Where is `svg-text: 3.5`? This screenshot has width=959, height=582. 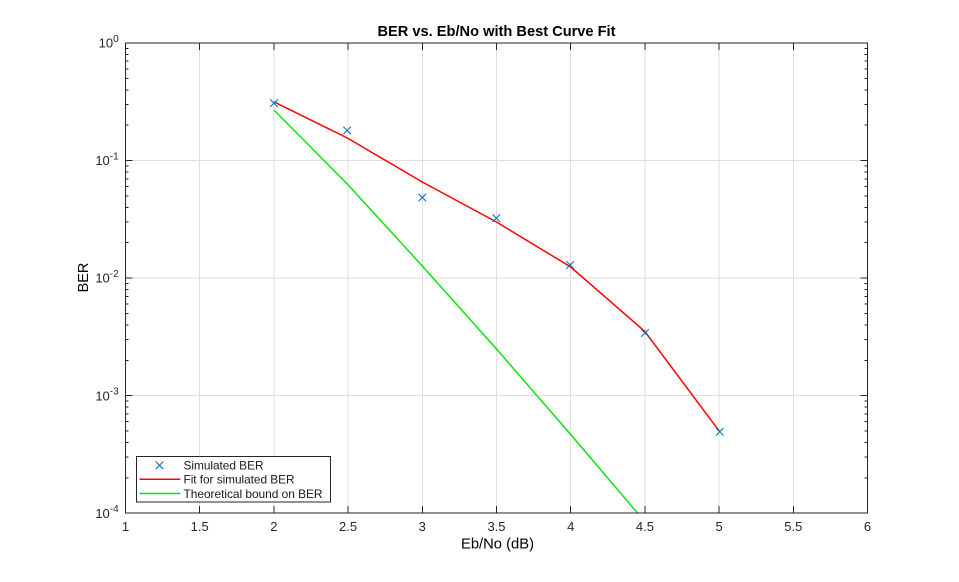
svg-text: 3.5 is located at coordinates (496, 526).